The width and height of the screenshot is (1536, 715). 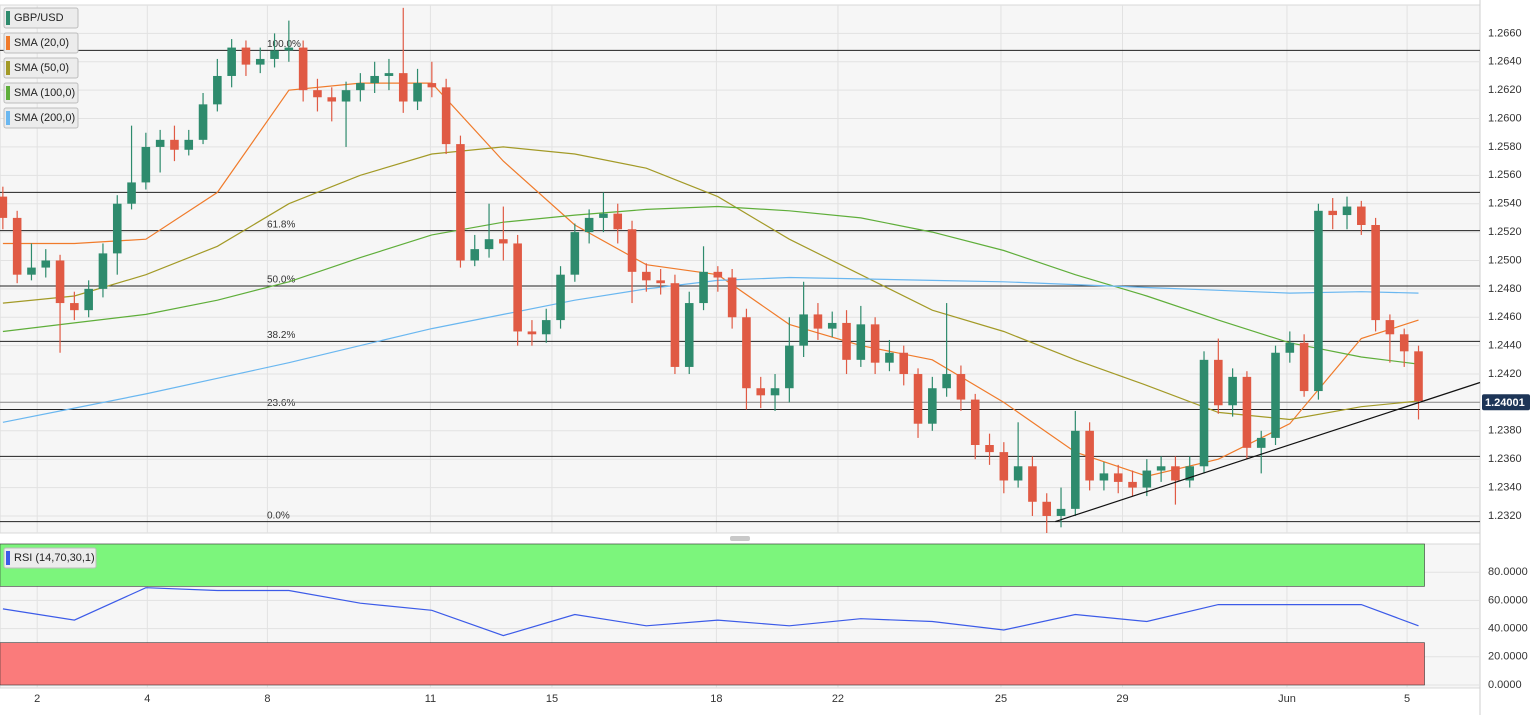 What do you see at coordinates (552, 699) in the screenshot?
I see `x-tick-label: 15` at bounding box center [552, 699].